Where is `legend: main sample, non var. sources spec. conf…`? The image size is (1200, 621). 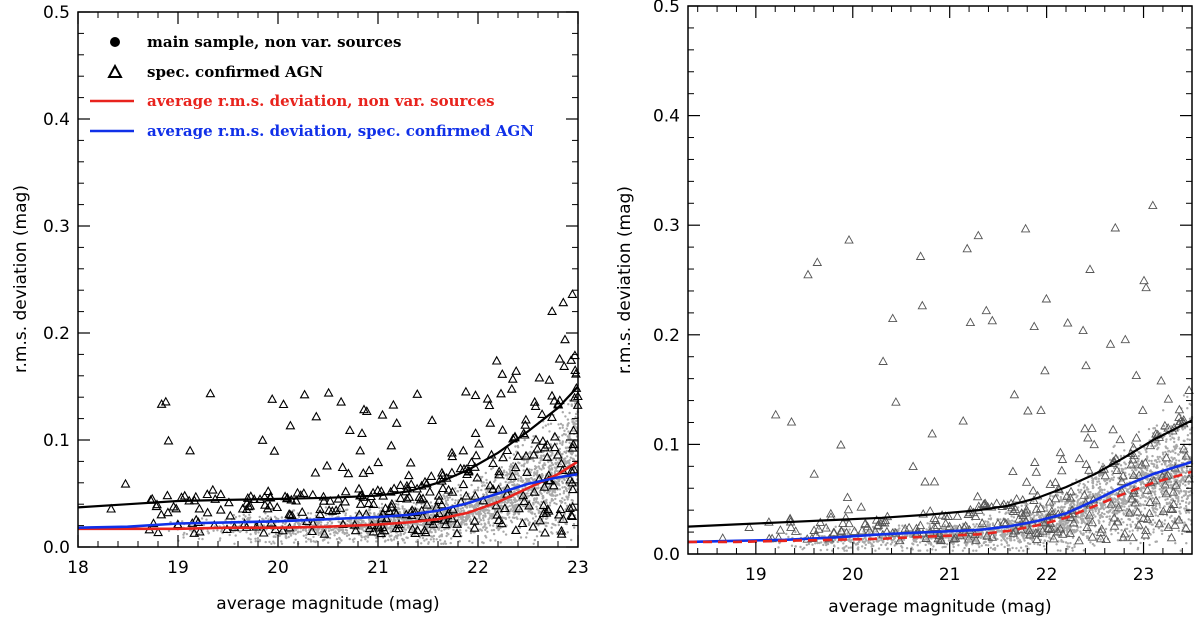 legend: main sample, non var. sources spec. conf… is located at coordinates (312, 86).